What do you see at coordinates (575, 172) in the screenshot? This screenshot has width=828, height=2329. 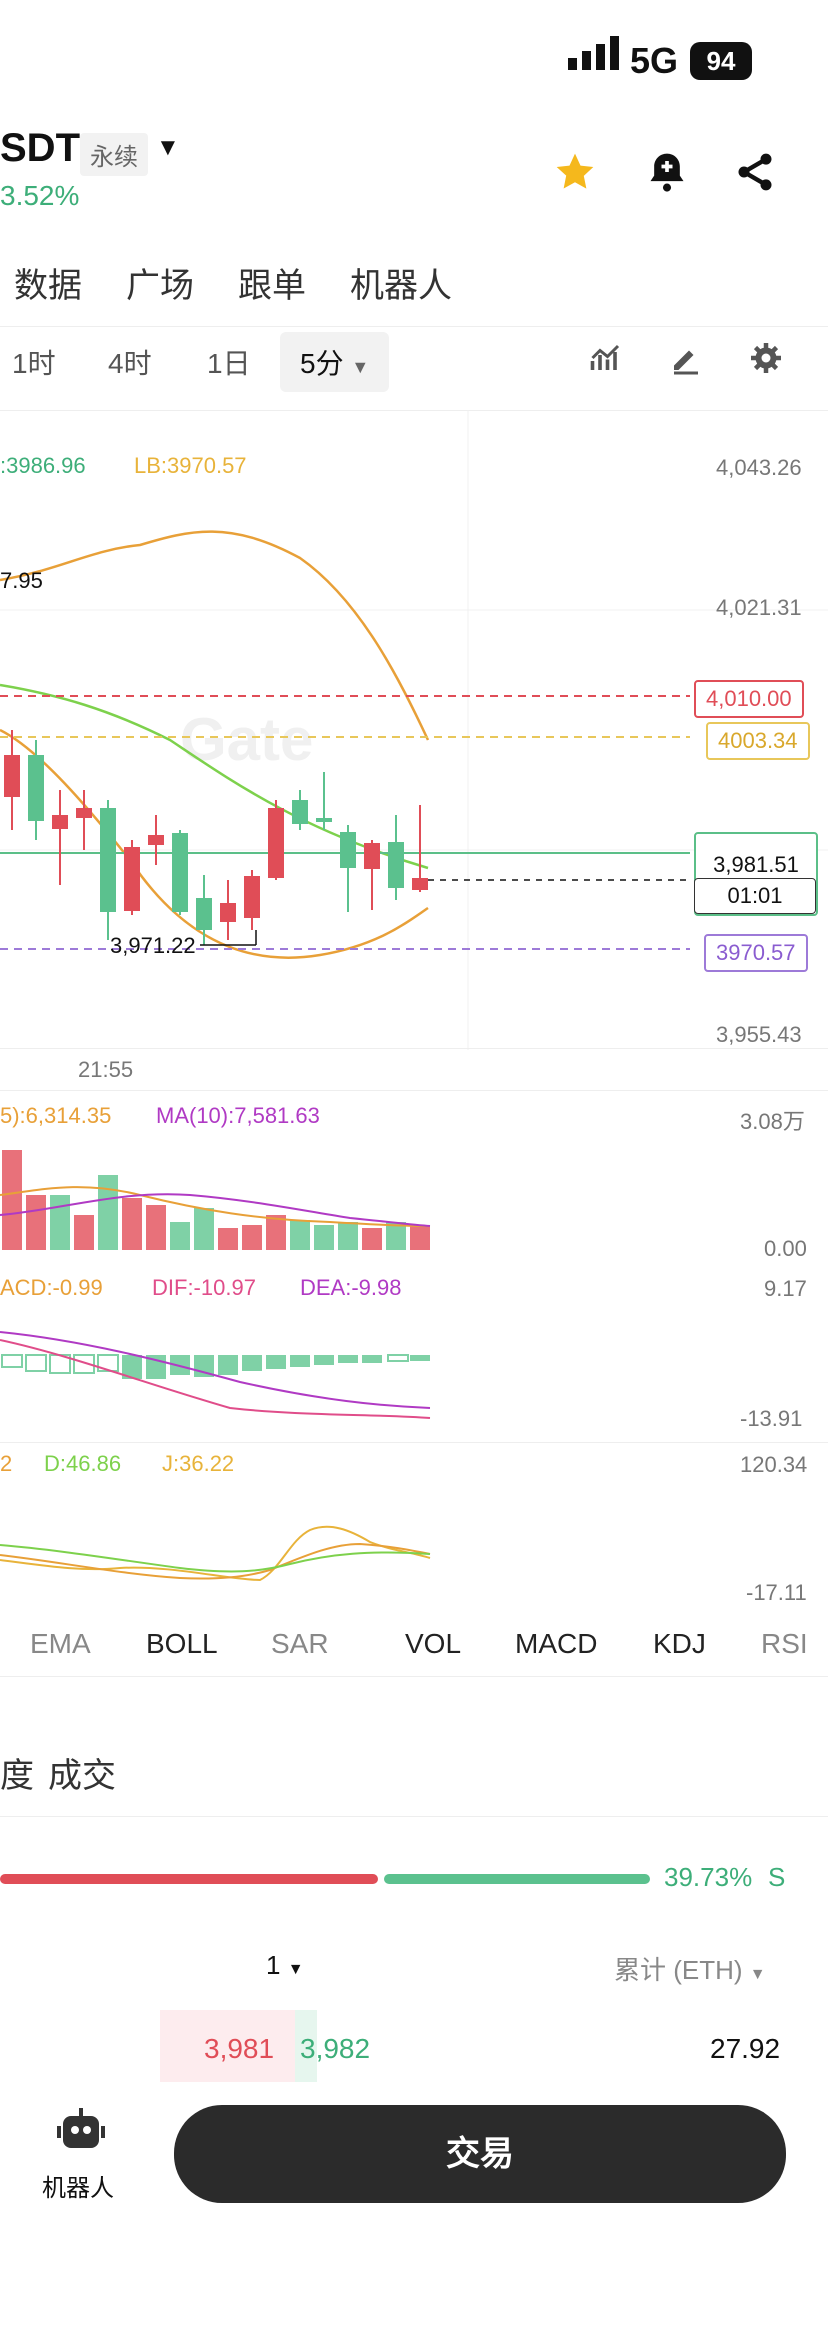 I see `favorite-star-icon` at bounding box center [575, 172].